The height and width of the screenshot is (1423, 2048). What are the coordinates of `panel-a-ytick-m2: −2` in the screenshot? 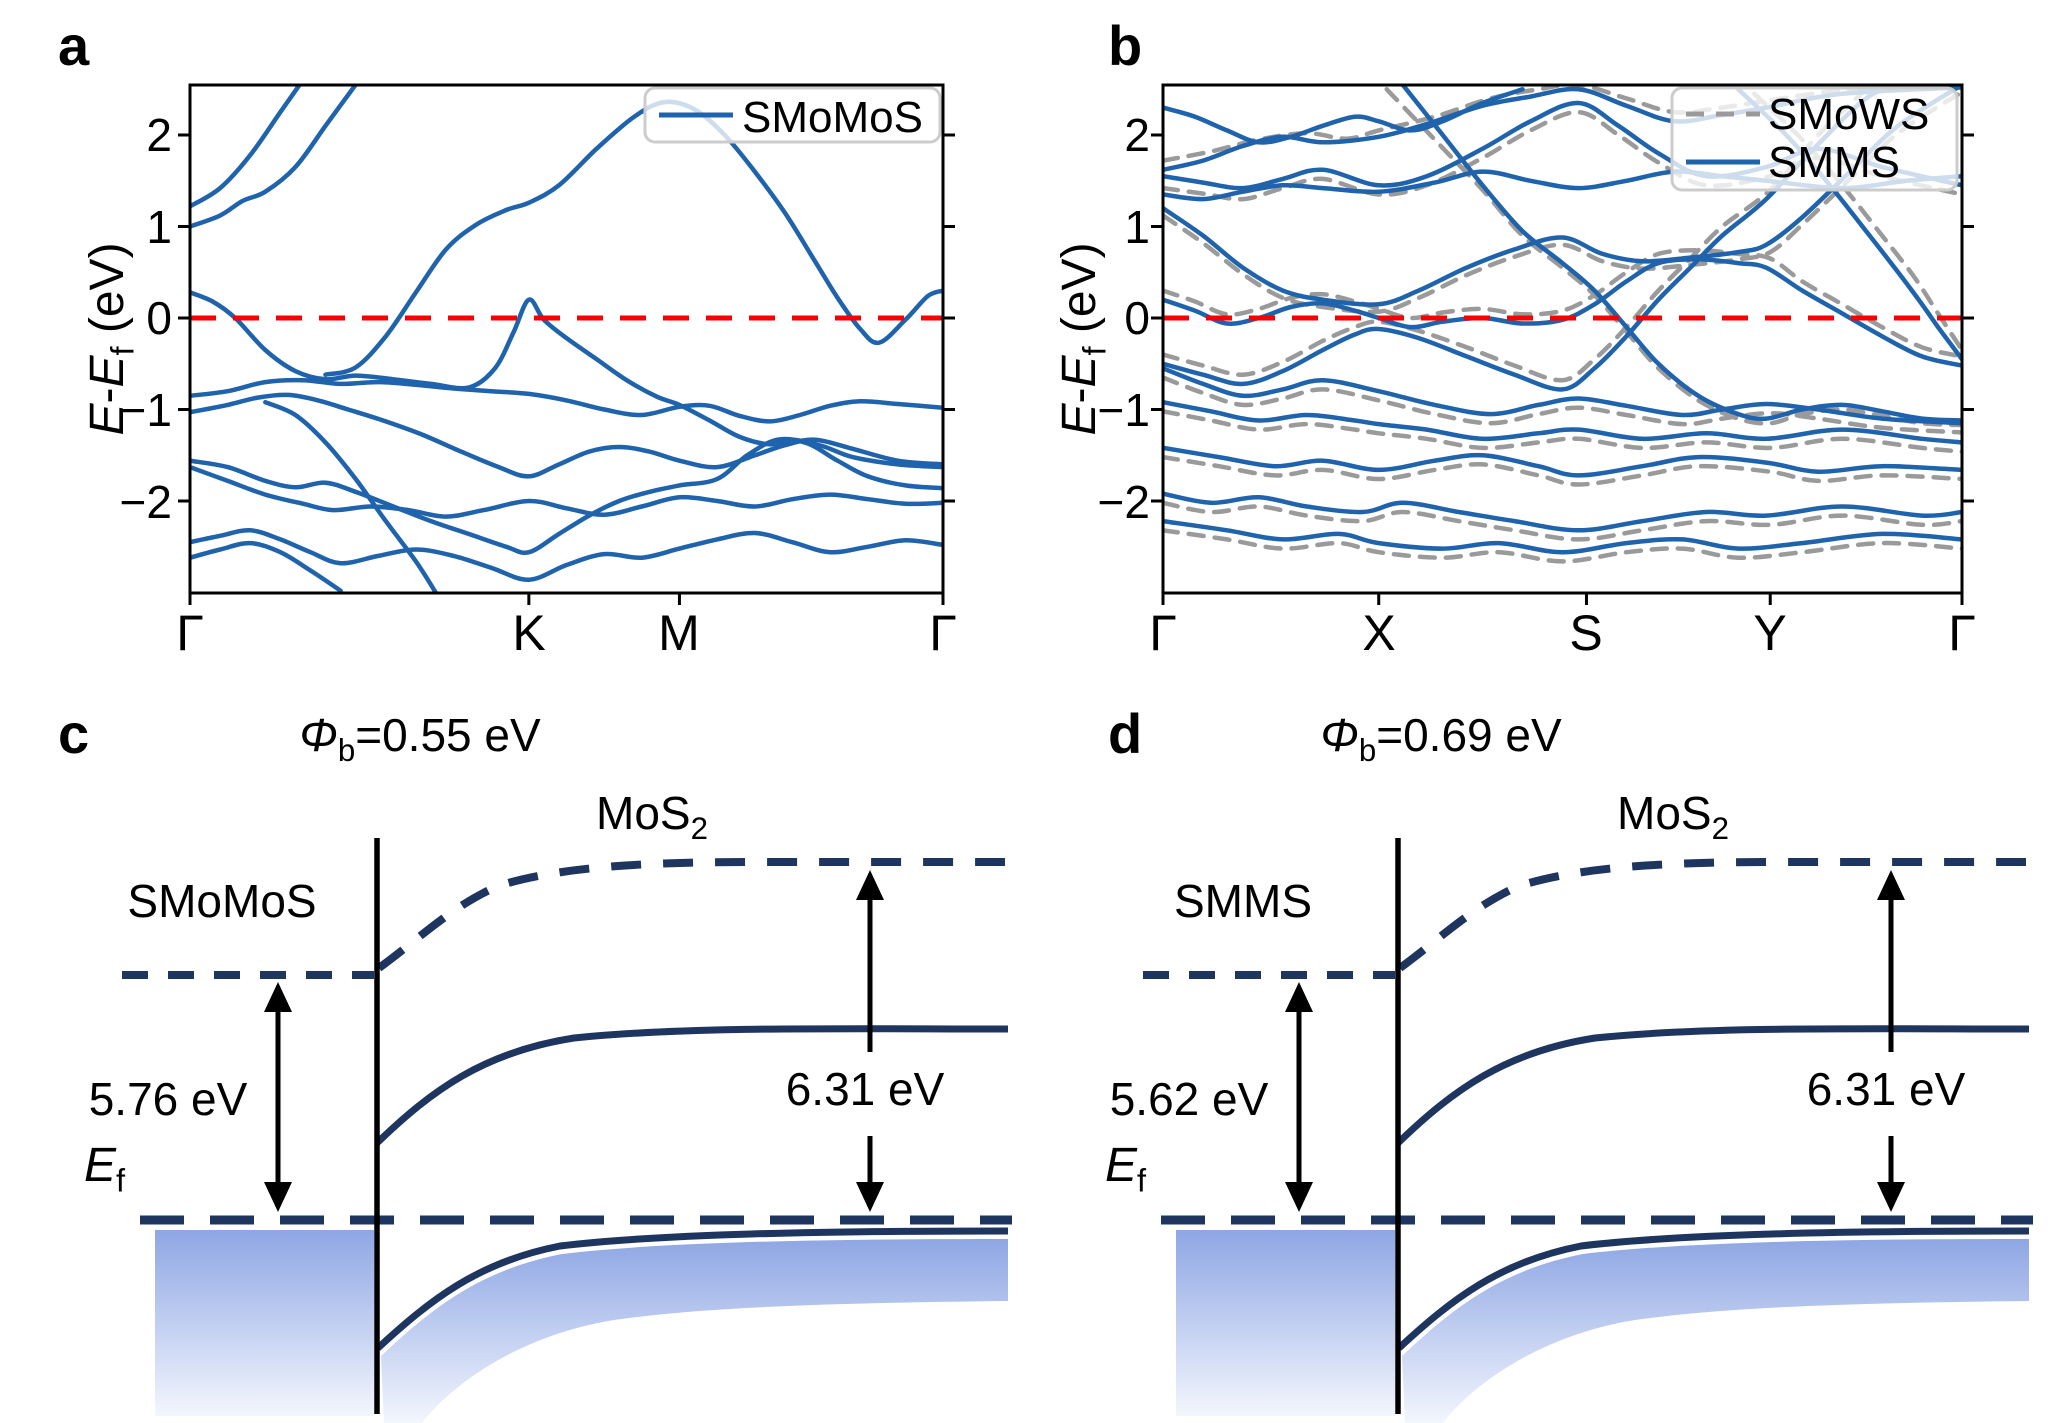 It's located at (145, 502).